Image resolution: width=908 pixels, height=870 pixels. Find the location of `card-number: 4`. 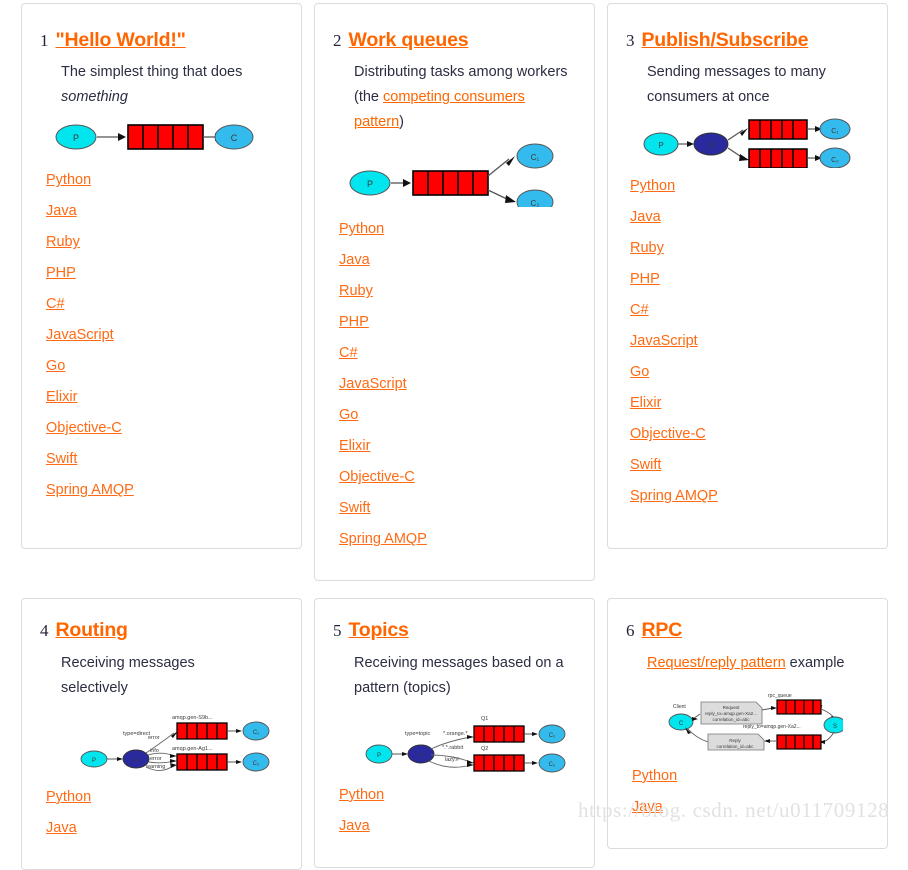

card-number: 4 is located at coordinates (44, 631).